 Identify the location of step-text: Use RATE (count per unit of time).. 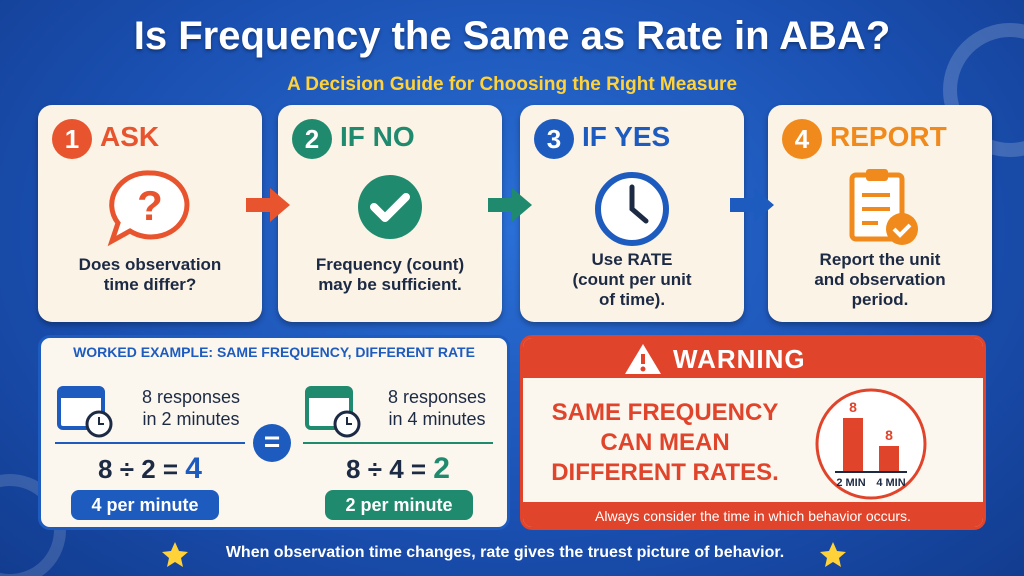
(632, 280).